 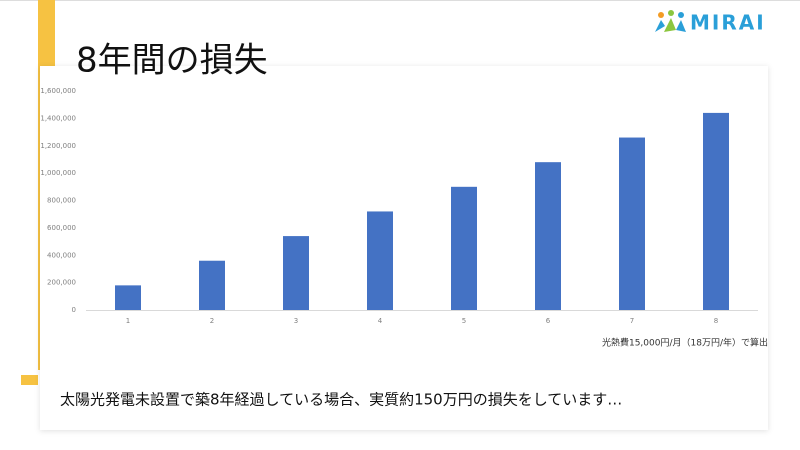 I want to click on annotation: 光熱費15,000円/月（18万円/年）で算出, so click(x=685, y=343).